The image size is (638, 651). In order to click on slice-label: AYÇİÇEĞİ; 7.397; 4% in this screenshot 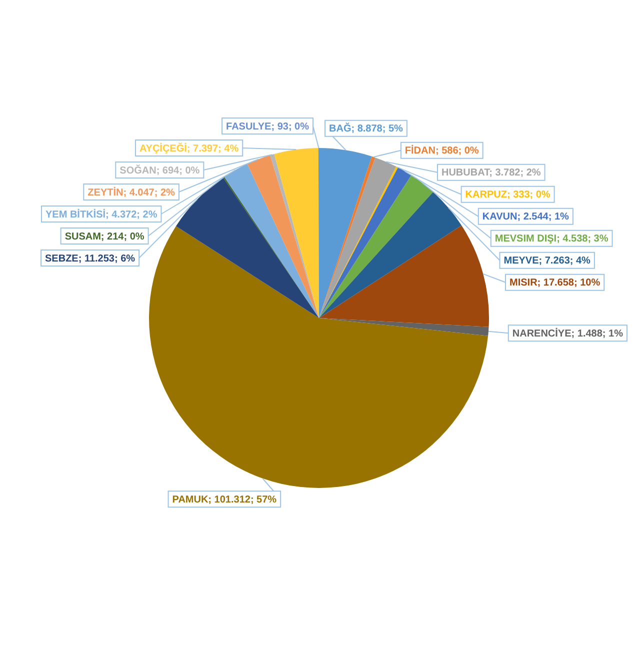, I will do `click(189, 148)`.